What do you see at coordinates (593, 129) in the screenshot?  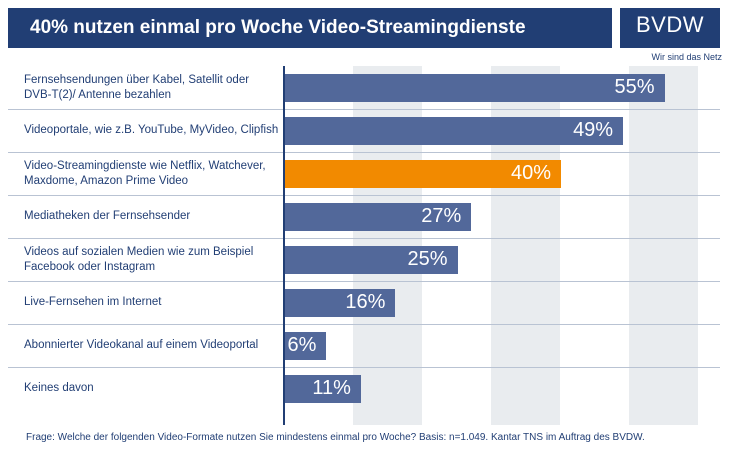 I see `bar-value-label: 49%` at bounding box center [593, 129].